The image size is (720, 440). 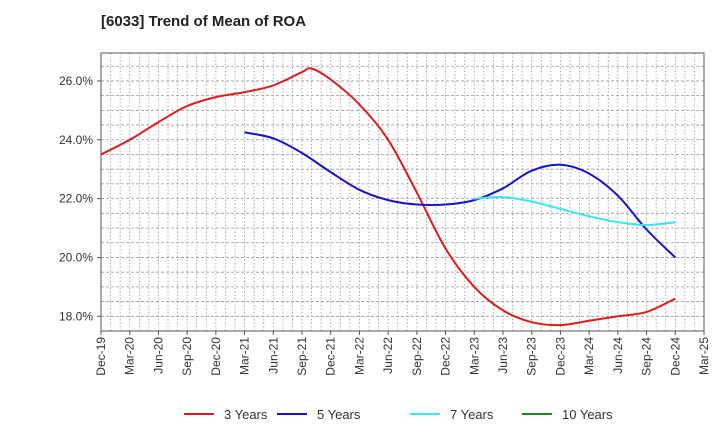 What do you see at coordinates (273, 355) in the screenshot?
I see `x-tick-label: Jun-21` at bounding box center [273, 355].